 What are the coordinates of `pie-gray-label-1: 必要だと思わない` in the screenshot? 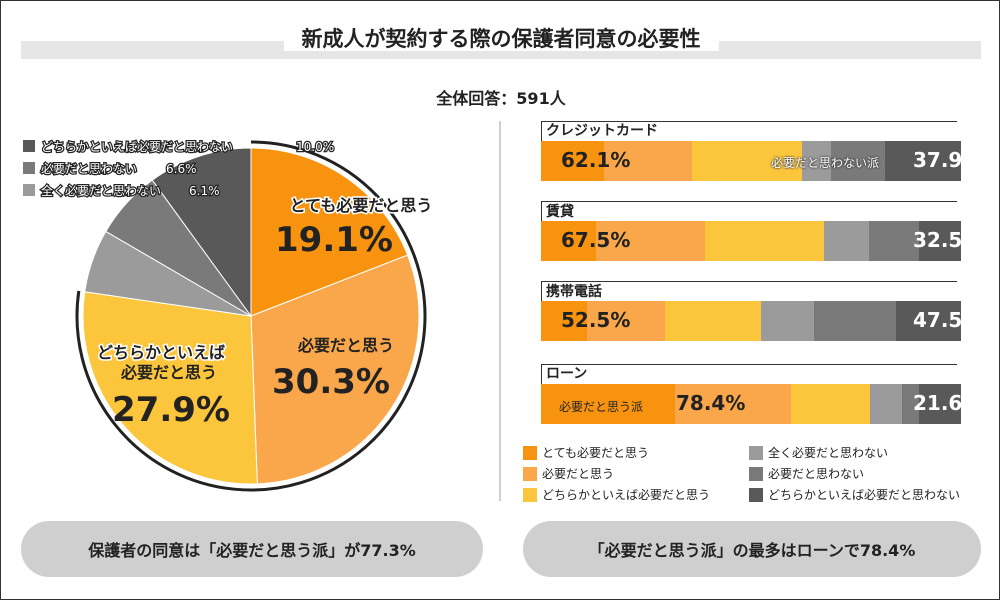 It's located at (89, 169).